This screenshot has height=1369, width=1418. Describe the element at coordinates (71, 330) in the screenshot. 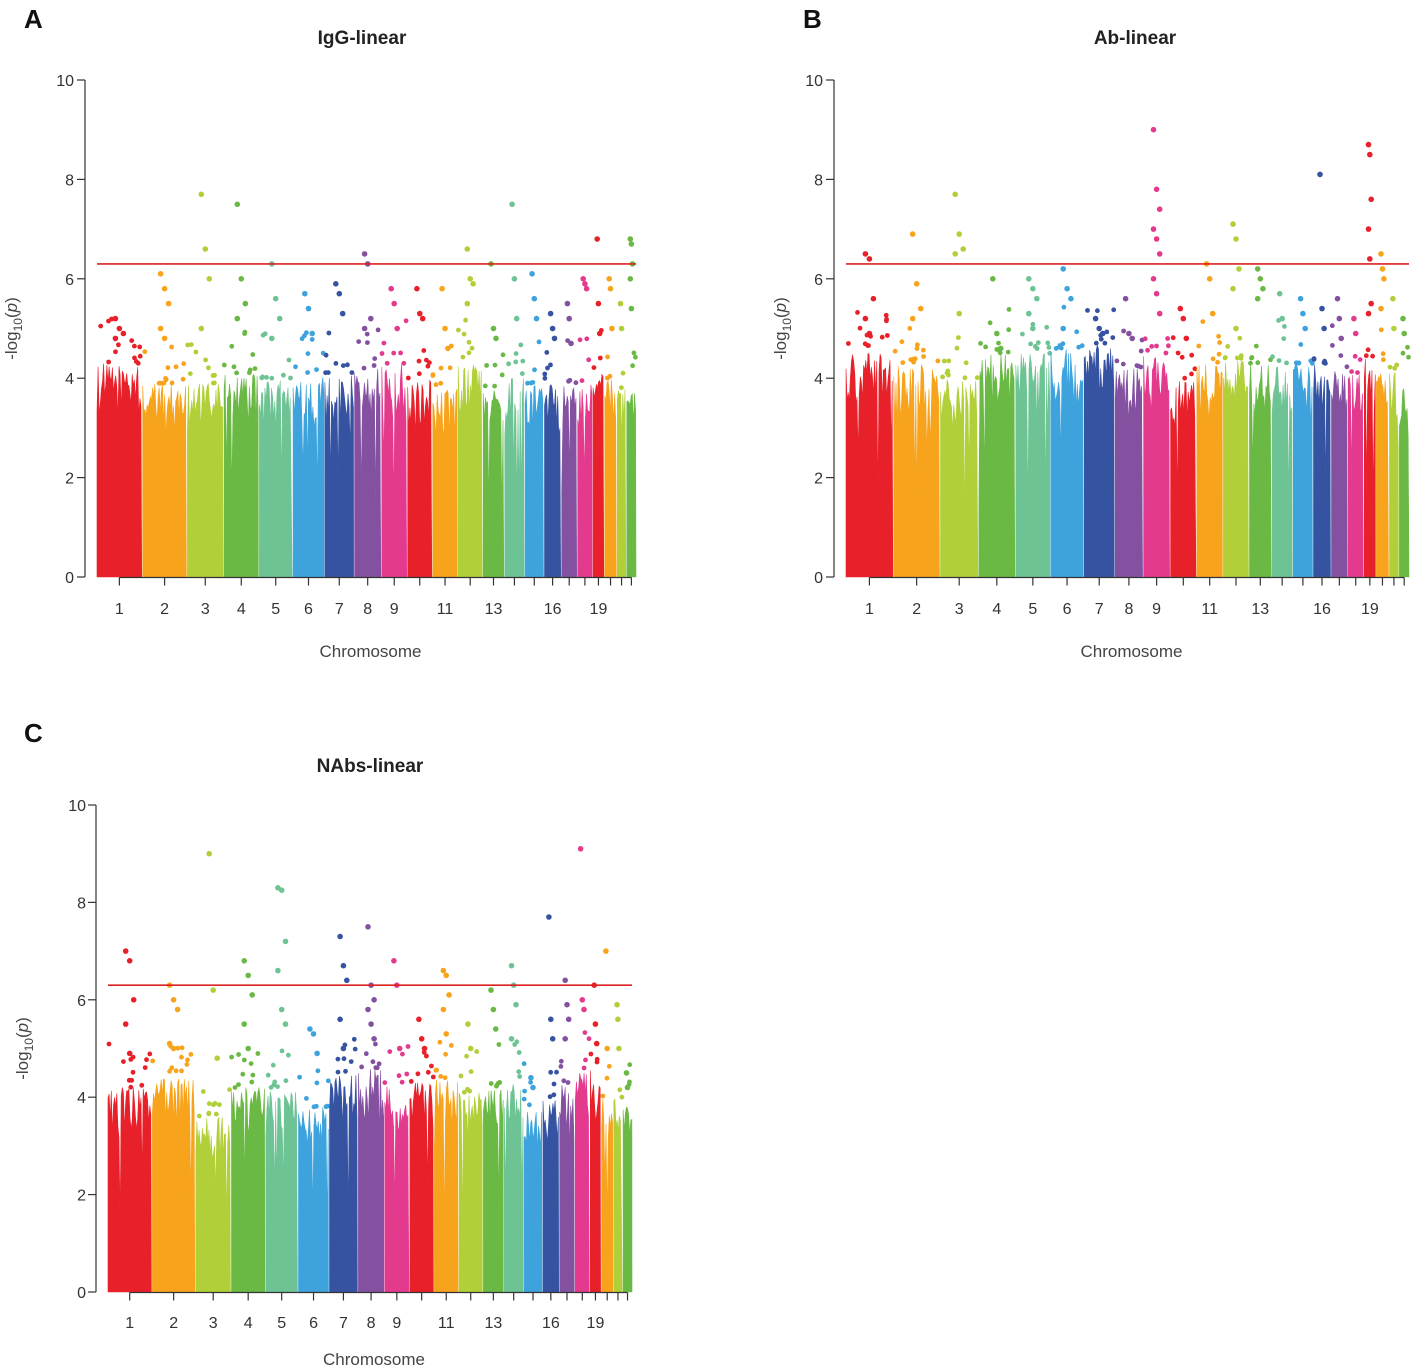

I see `y-axis: 0 2 4 6 8 10` at that location.